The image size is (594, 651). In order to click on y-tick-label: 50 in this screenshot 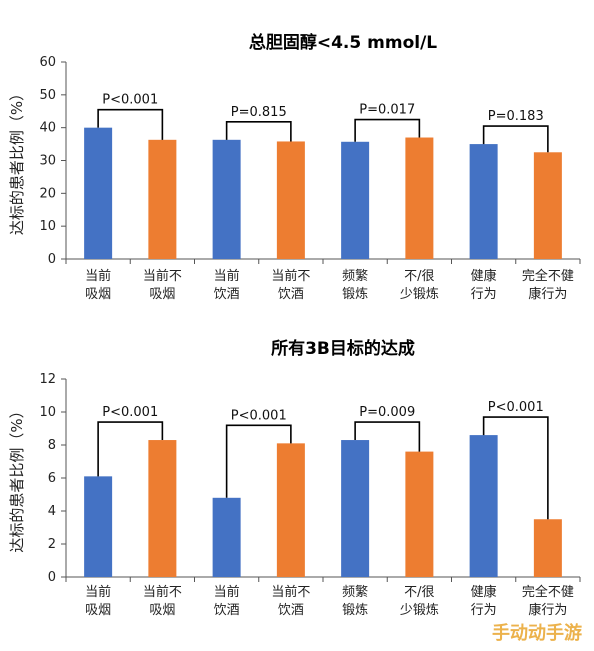, I will do `click(47, 95)`.